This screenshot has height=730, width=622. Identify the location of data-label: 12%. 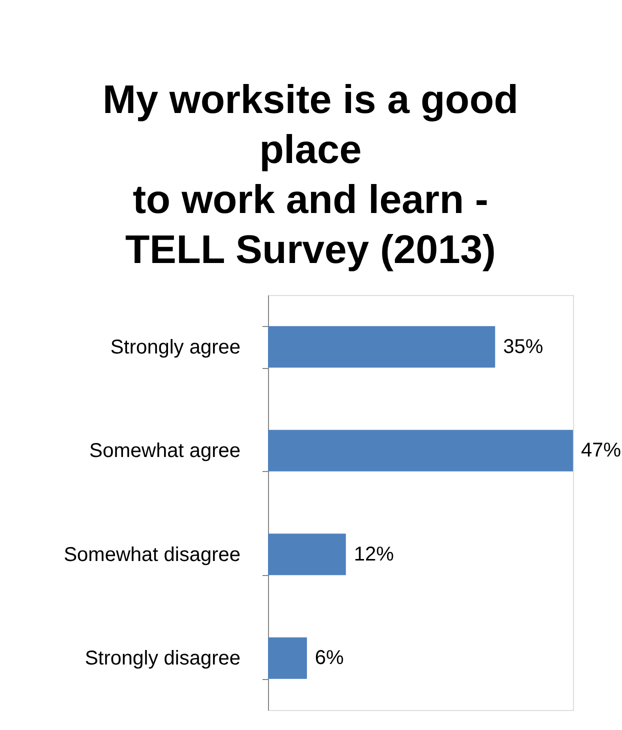
(374, 554).